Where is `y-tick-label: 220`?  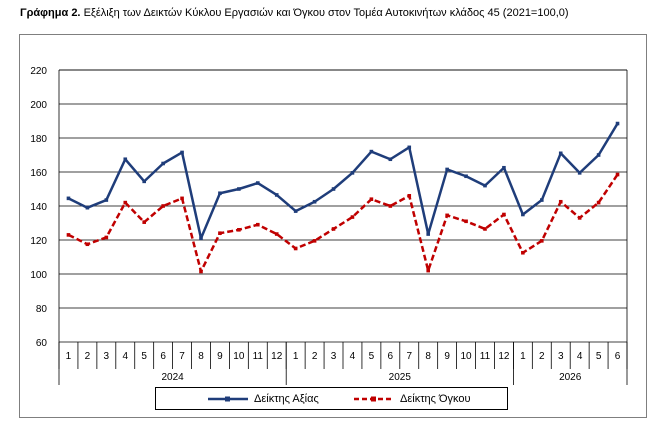
y-tick-label: 220 is located at coordinates (38, 71).